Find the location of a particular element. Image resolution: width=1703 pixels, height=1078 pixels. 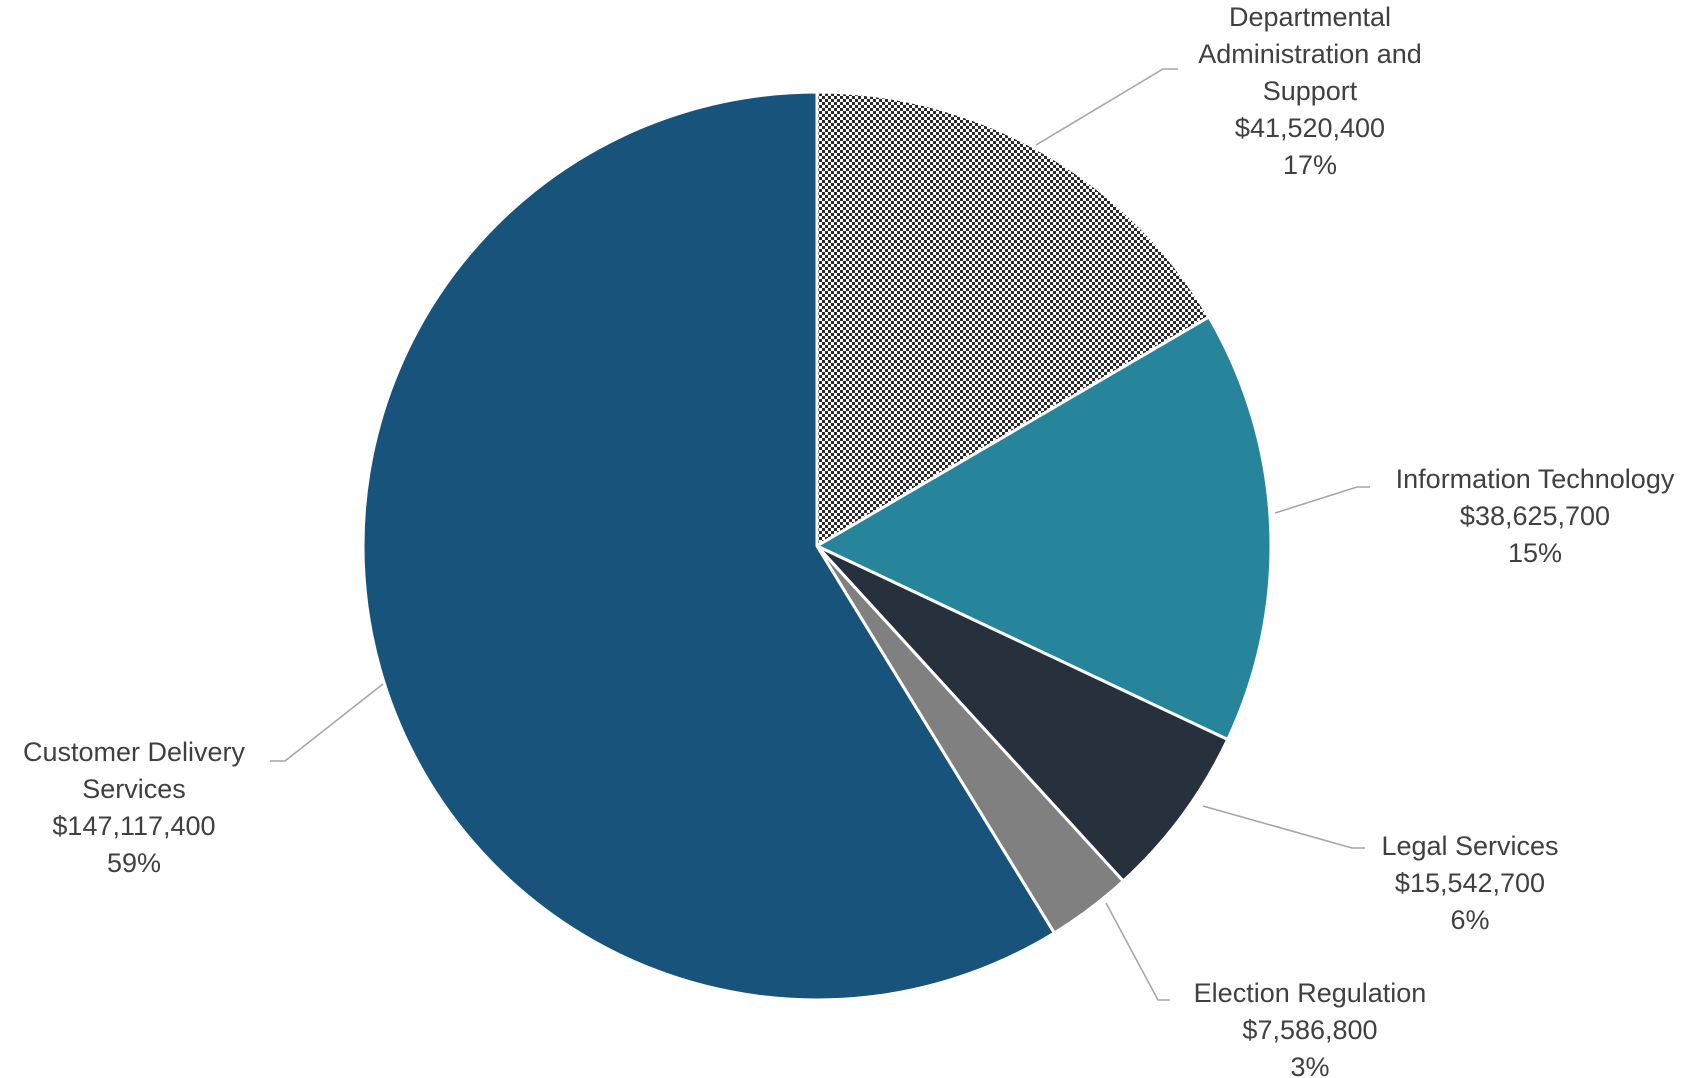

data-label-line: Information Technology is located at coordinates (1535, 479).